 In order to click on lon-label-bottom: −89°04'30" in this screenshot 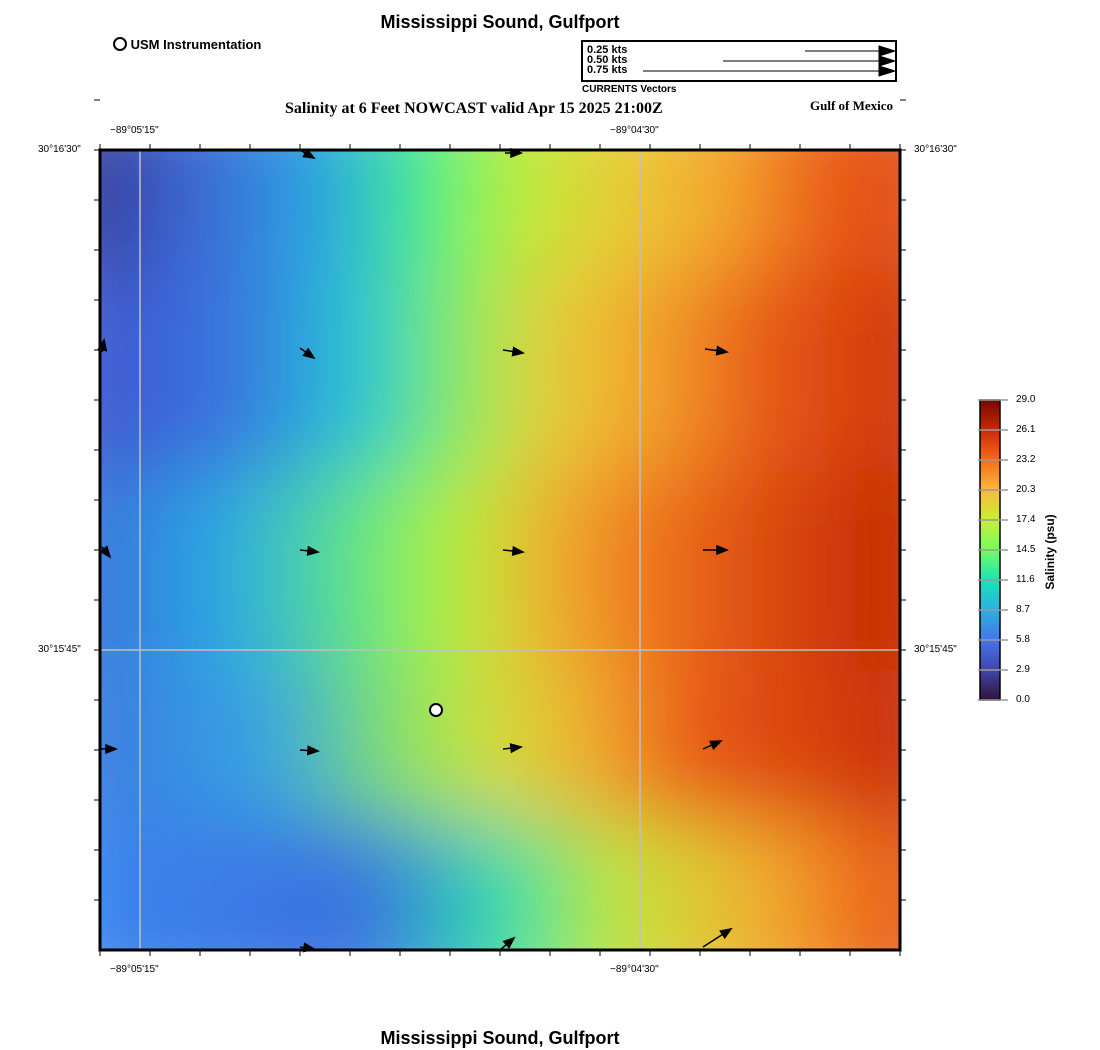, I will do `click(634, 969)`.